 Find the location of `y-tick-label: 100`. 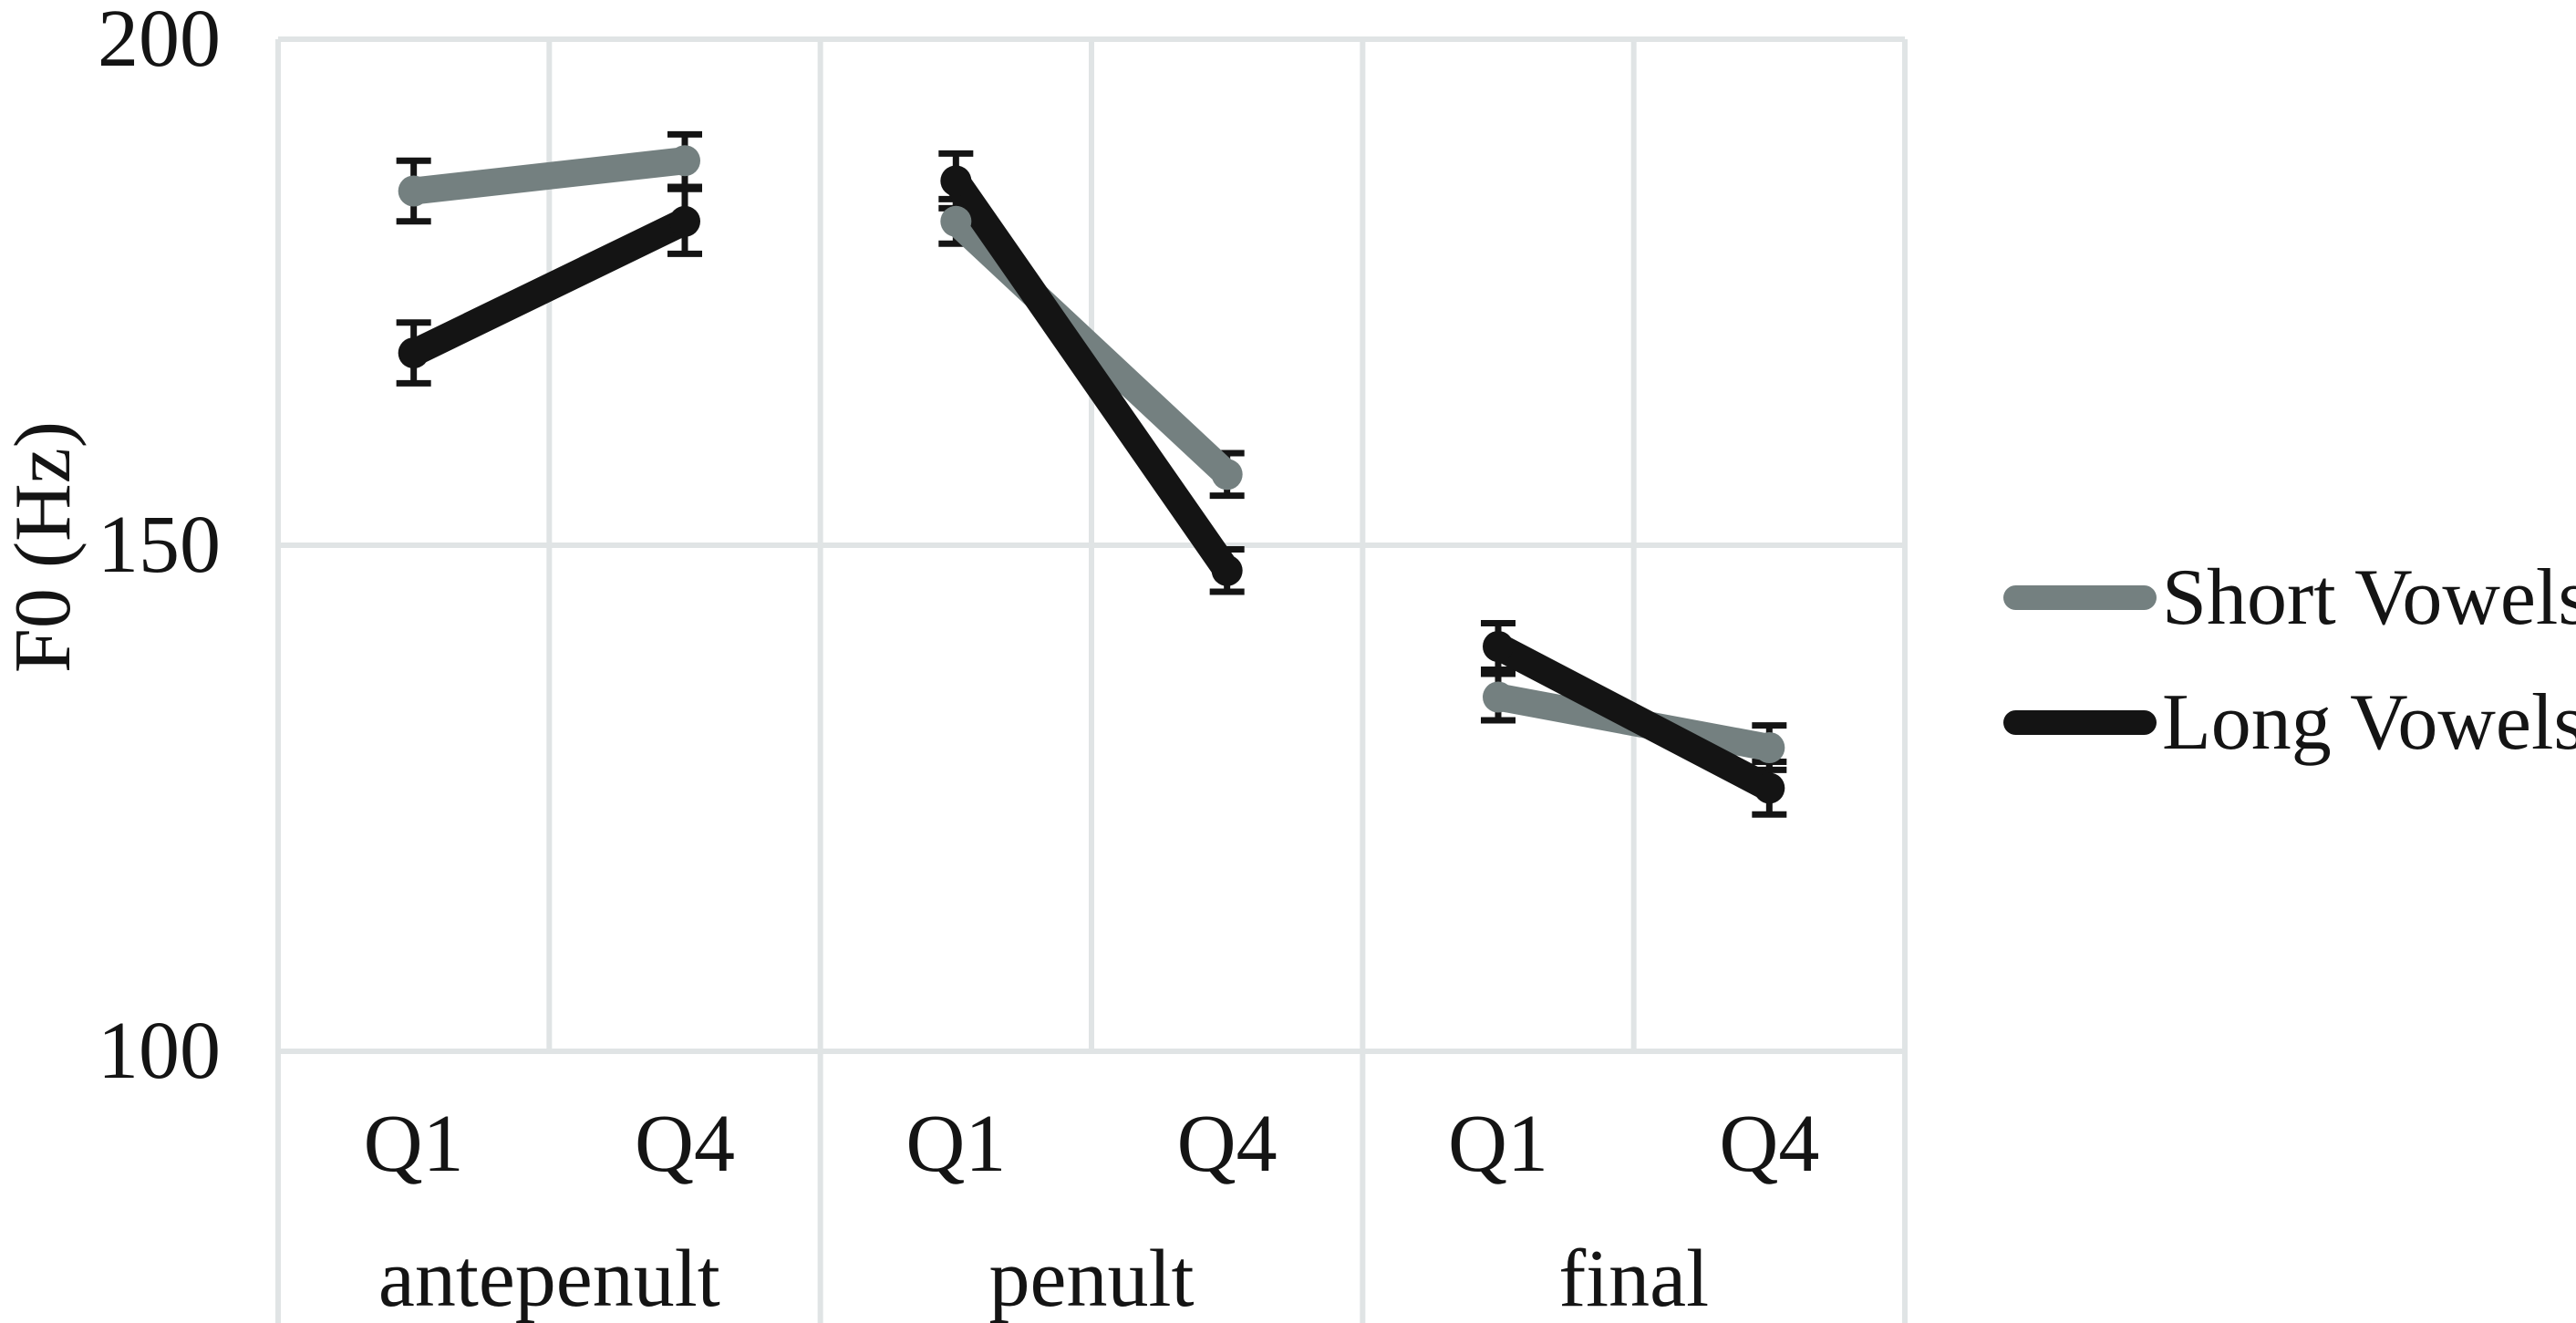

y-tick-label: 100 is located at coordinates (159, 1051).